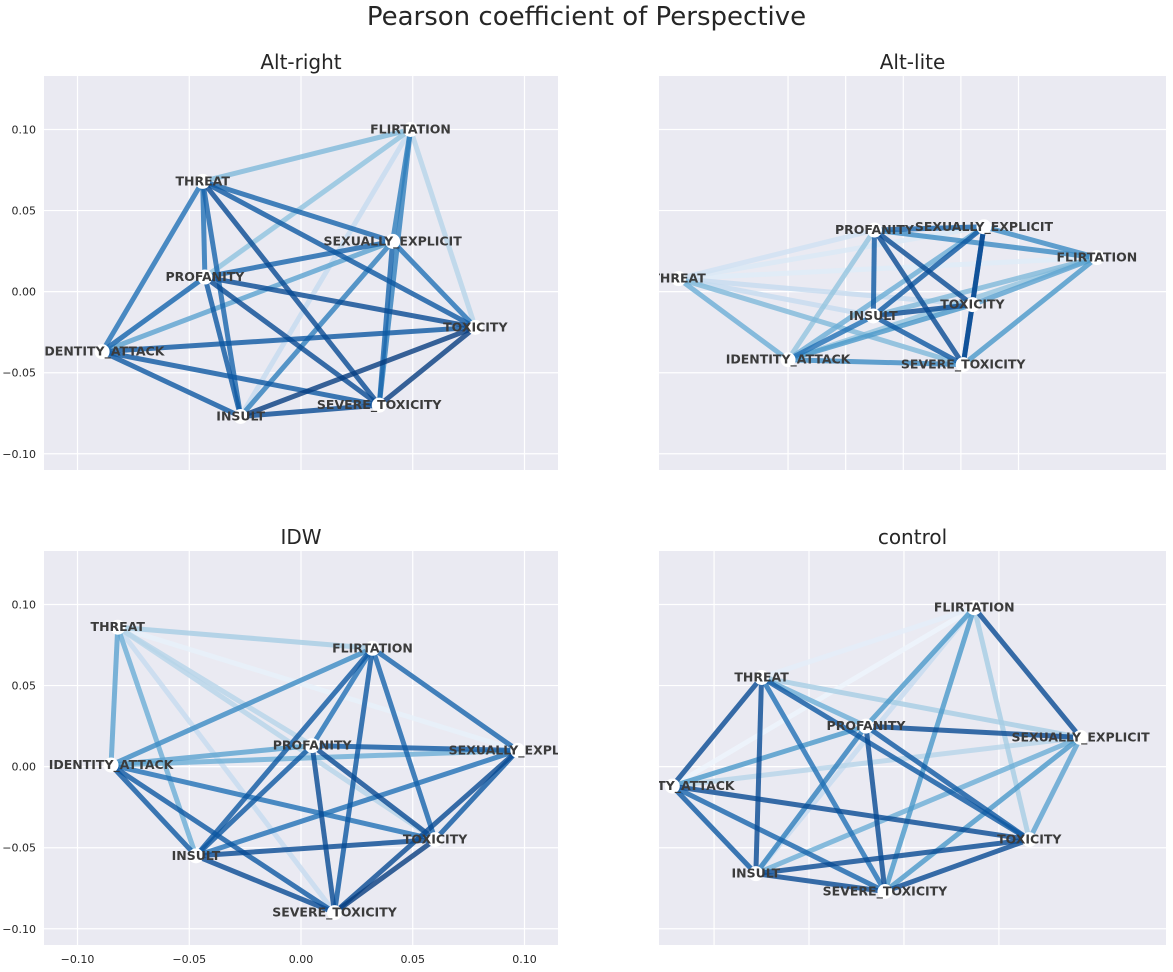  Describe the element at coordinates (830, 337) in the screenshot. I see `edge-insult-identity_attack` at that location.